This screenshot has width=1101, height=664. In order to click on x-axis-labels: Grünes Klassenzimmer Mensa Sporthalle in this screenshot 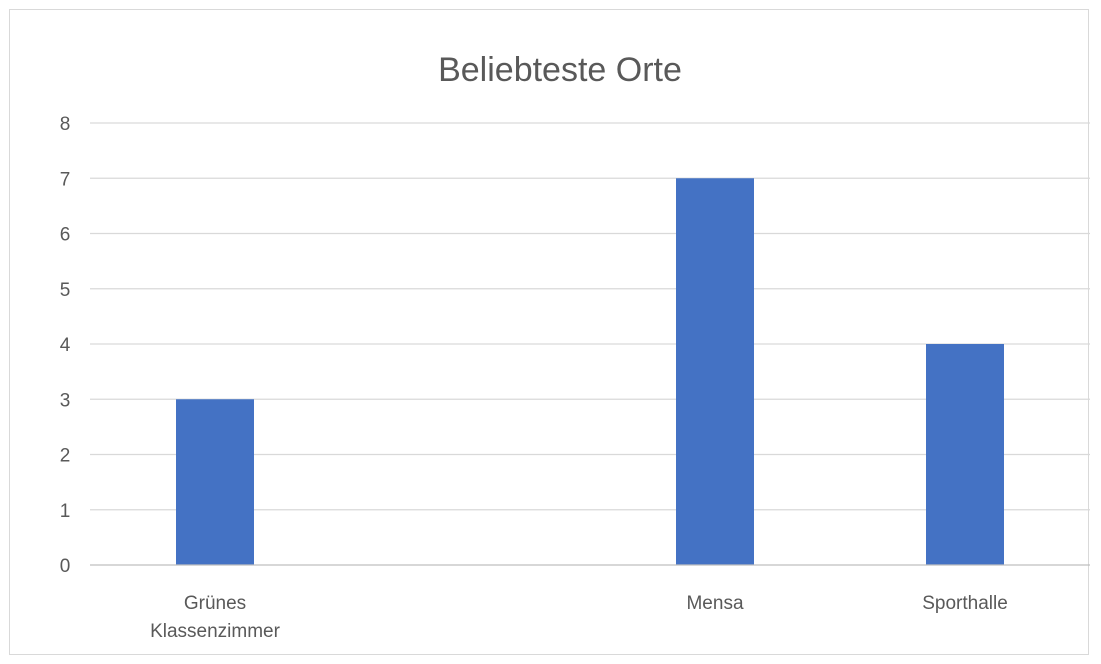, I will do `click(579, 617)`.